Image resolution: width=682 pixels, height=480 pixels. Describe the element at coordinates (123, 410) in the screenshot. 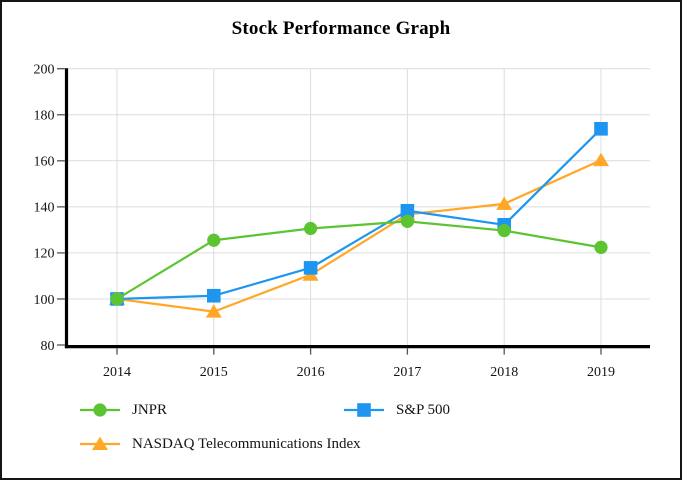

I see `legend-item-jnpr: JNPR` at that location.